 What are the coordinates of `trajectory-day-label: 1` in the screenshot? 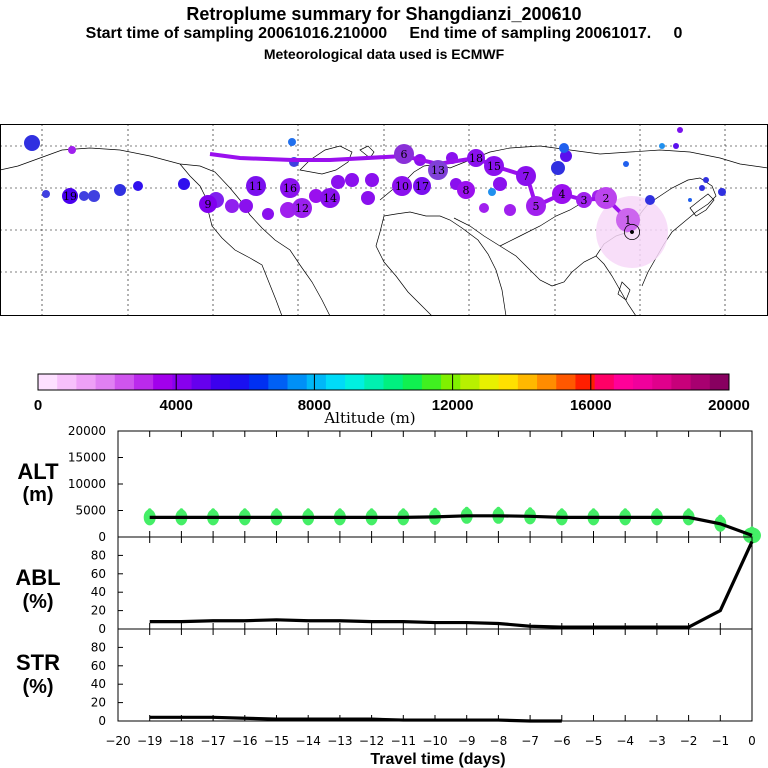 It's located at (628, 220).